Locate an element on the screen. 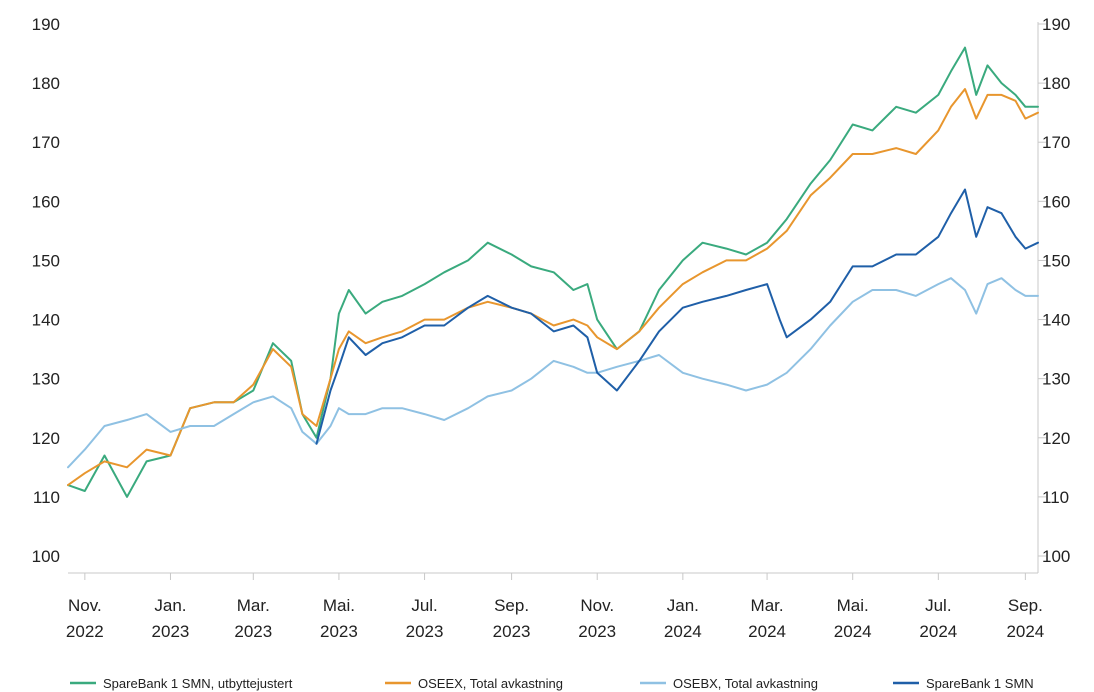  legend-label-4: SpareBank 1 SMN is located at coordinates (980, 683).